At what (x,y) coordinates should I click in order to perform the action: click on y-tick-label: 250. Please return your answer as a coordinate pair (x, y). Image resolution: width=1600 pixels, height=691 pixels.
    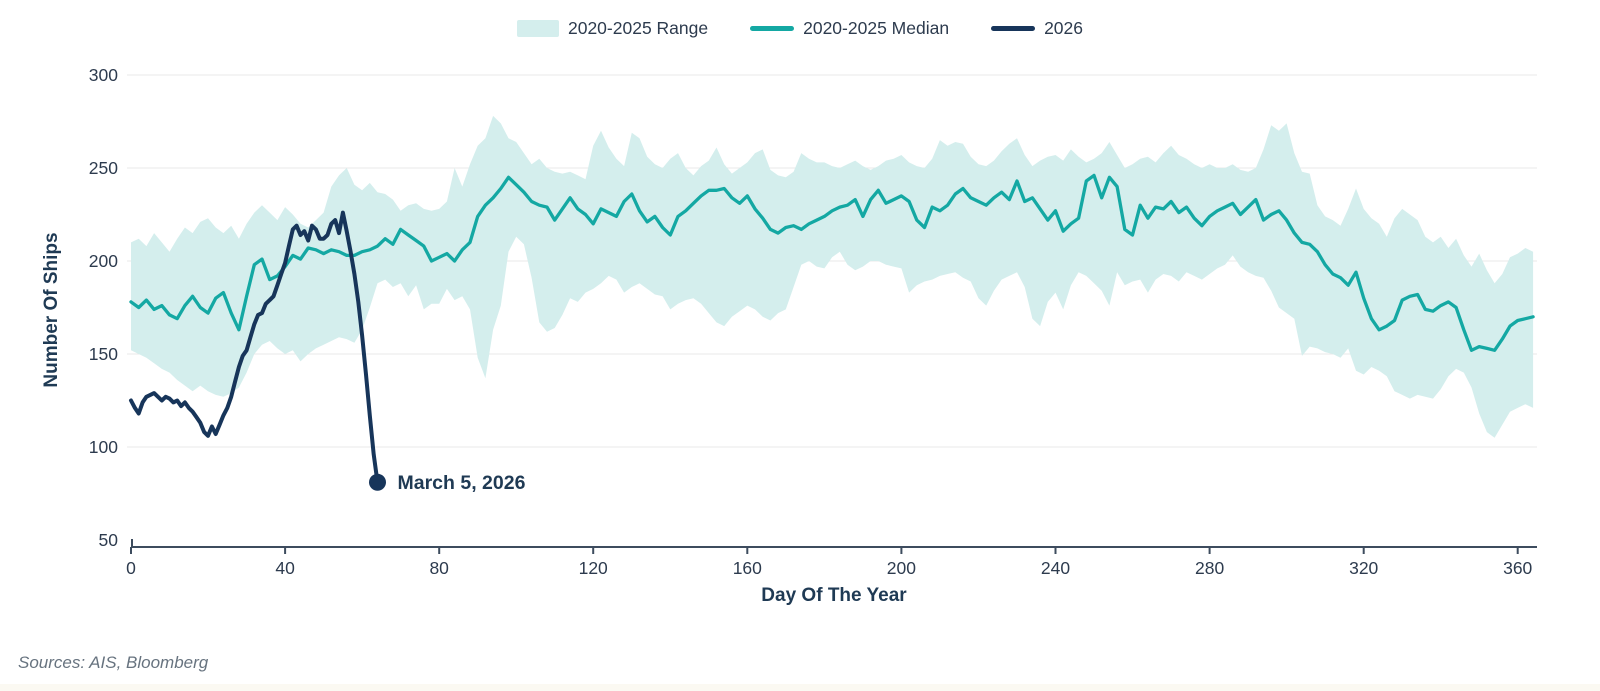
    Looking at the image, I should click on (103, 168).